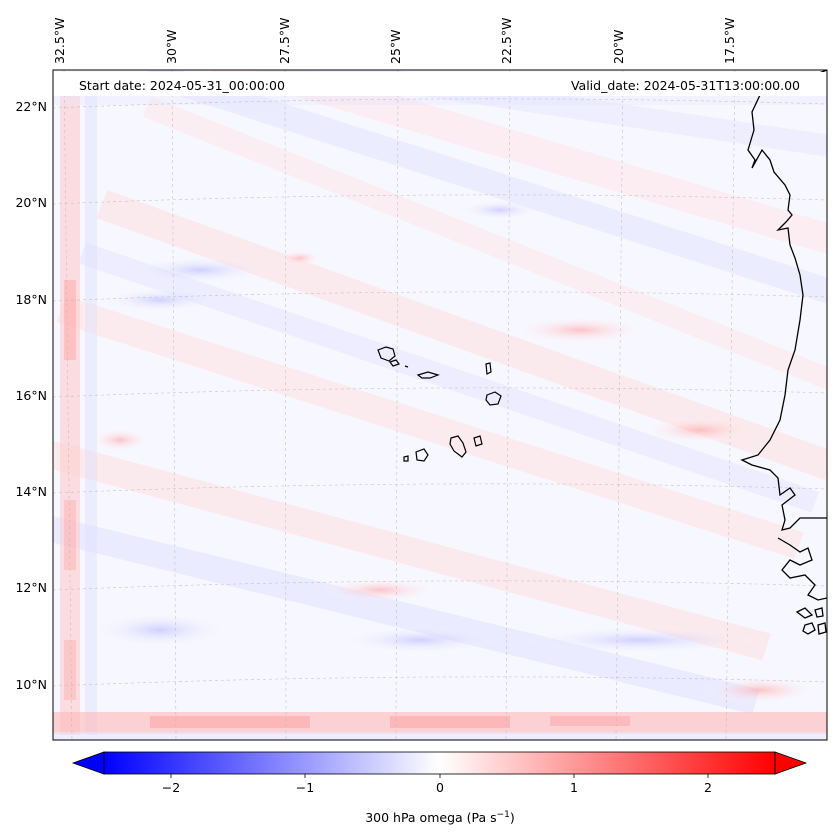  What do you see at coordinates (440, 84) in the screenshot?
I see `header-band` at bounding box center [440, 84].